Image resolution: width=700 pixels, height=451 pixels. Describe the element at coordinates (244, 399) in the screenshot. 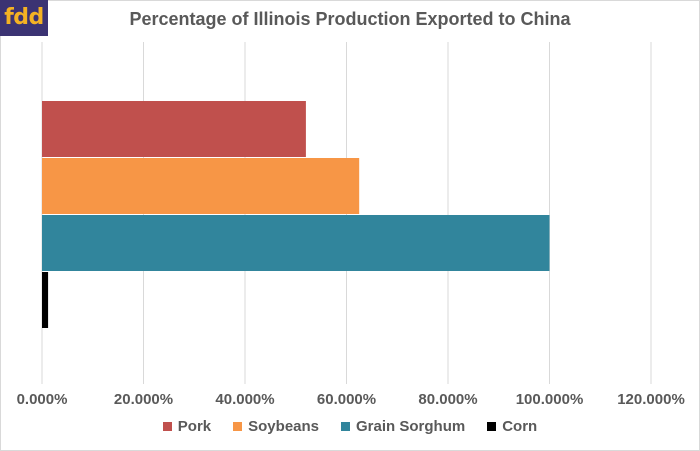

I see `x-tick-label: 40.000%` at that location.